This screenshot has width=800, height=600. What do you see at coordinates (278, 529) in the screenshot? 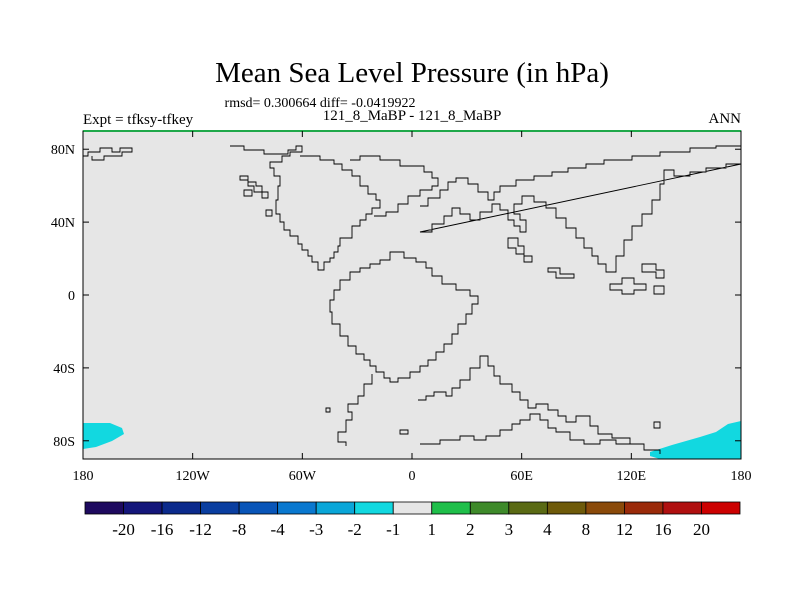
I see `colorbar-label: -4` at bounding box center [278, 529].